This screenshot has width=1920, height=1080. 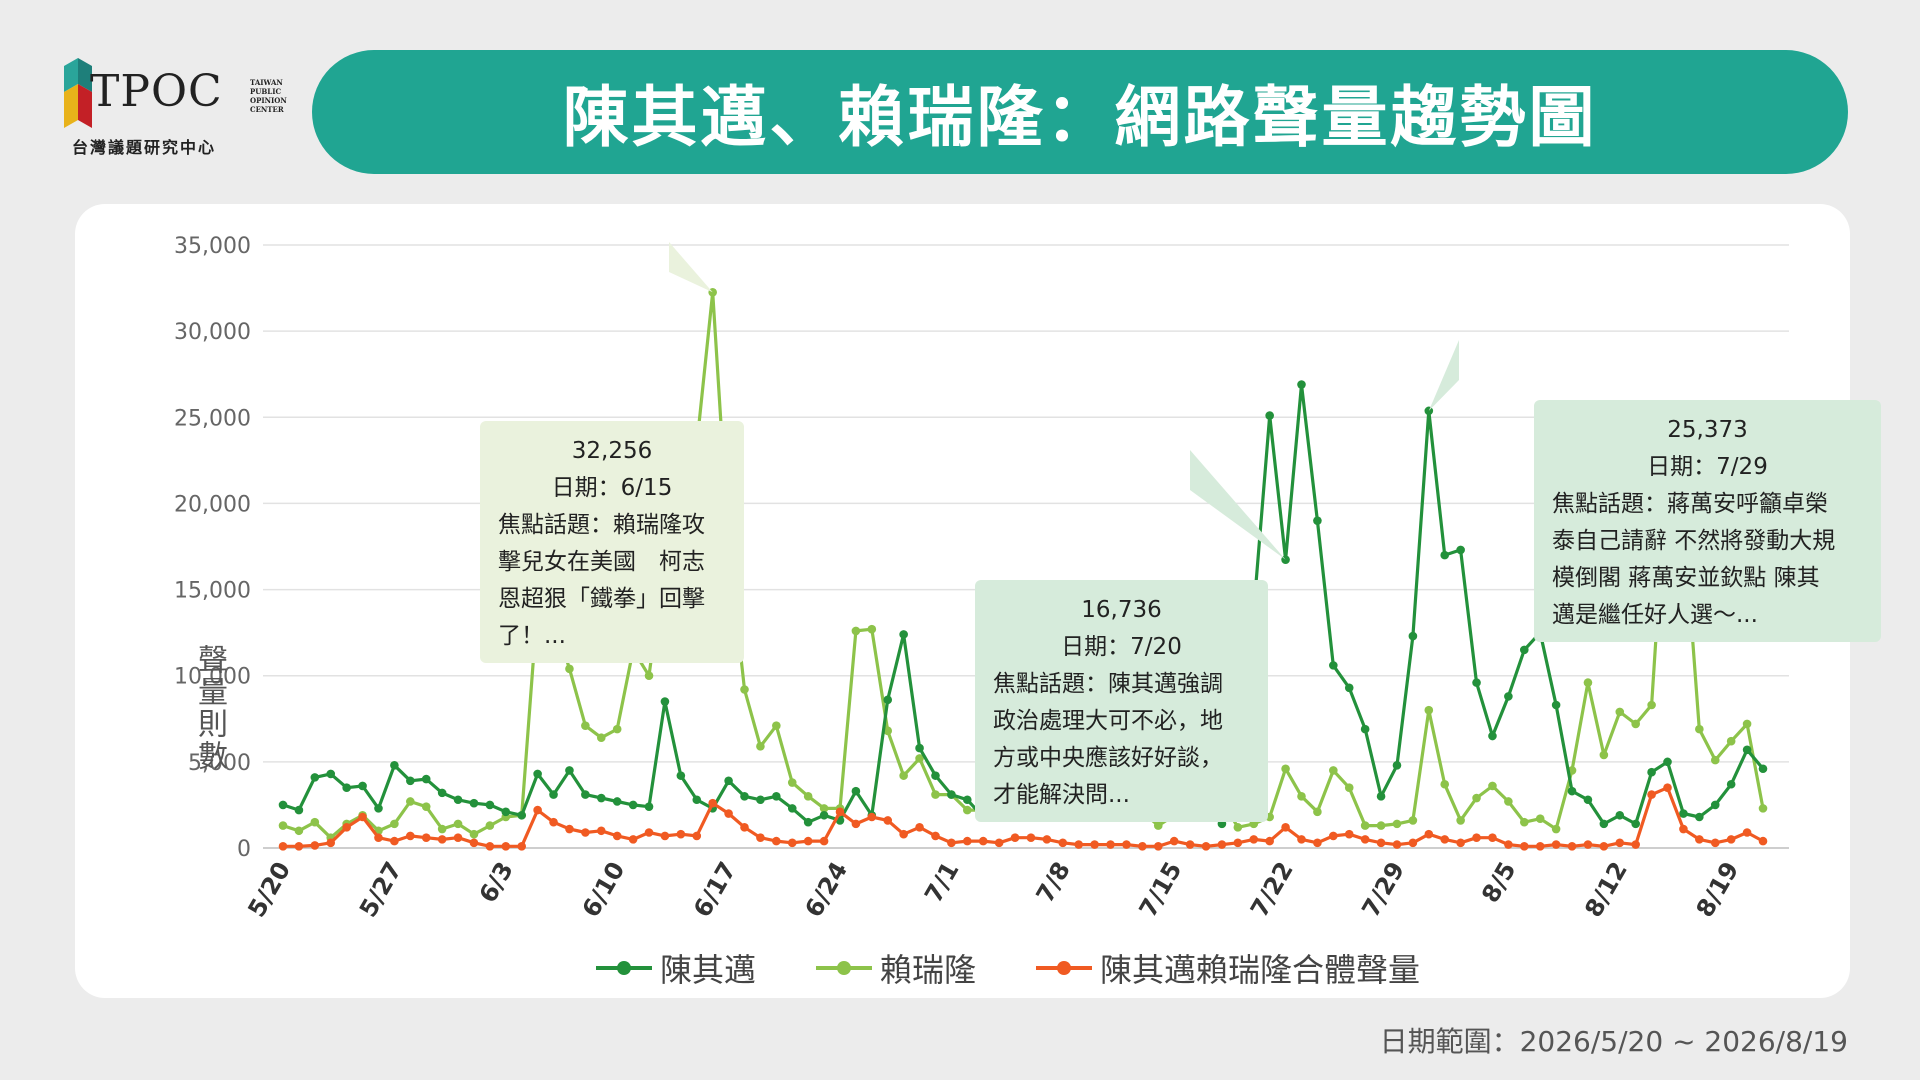 What do you see at coordinates (1108, 684) in the screenshot?
I see `callout-topic-line: 焦點話題：陳其邁強調` at bounding box center [1108, 684].